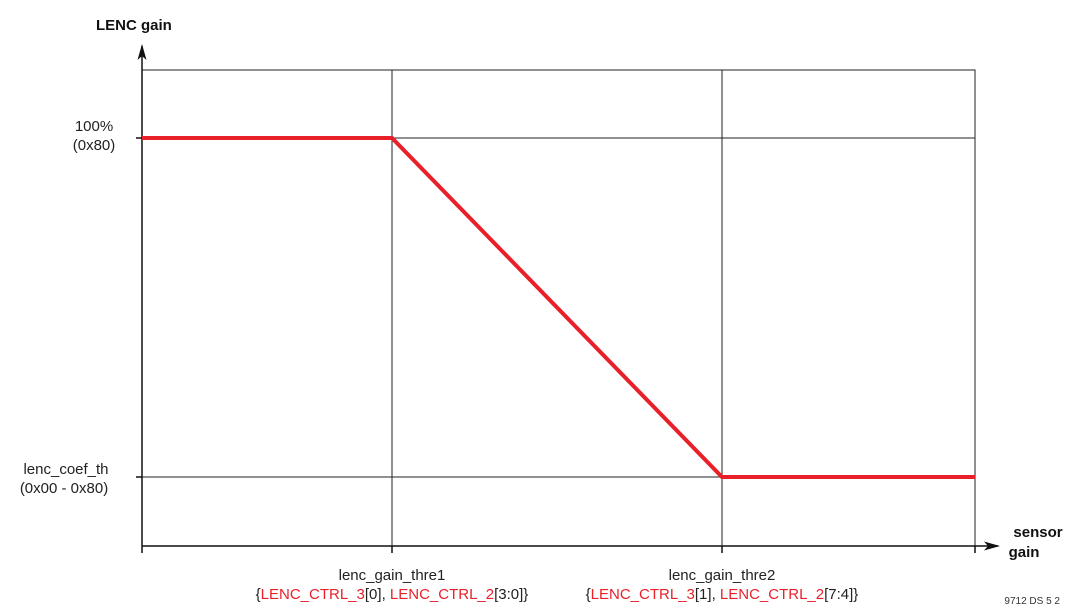 Image resolution: width=1067 pixels, height=608 pixels. What do you see at coordinates (134, 25) in the screenshot?
I see `y-axis-title: LENC gain` at bounding box center [134, 25].